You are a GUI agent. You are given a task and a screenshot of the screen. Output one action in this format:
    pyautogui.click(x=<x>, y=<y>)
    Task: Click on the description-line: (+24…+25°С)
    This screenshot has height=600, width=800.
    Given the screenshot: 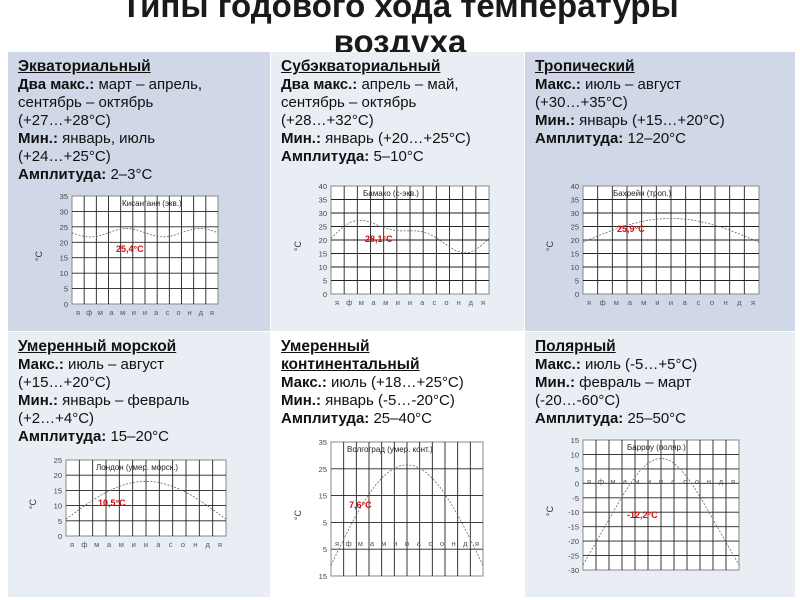 What is the action you would take?
    pyautogui.click(x=144, y=157)
    